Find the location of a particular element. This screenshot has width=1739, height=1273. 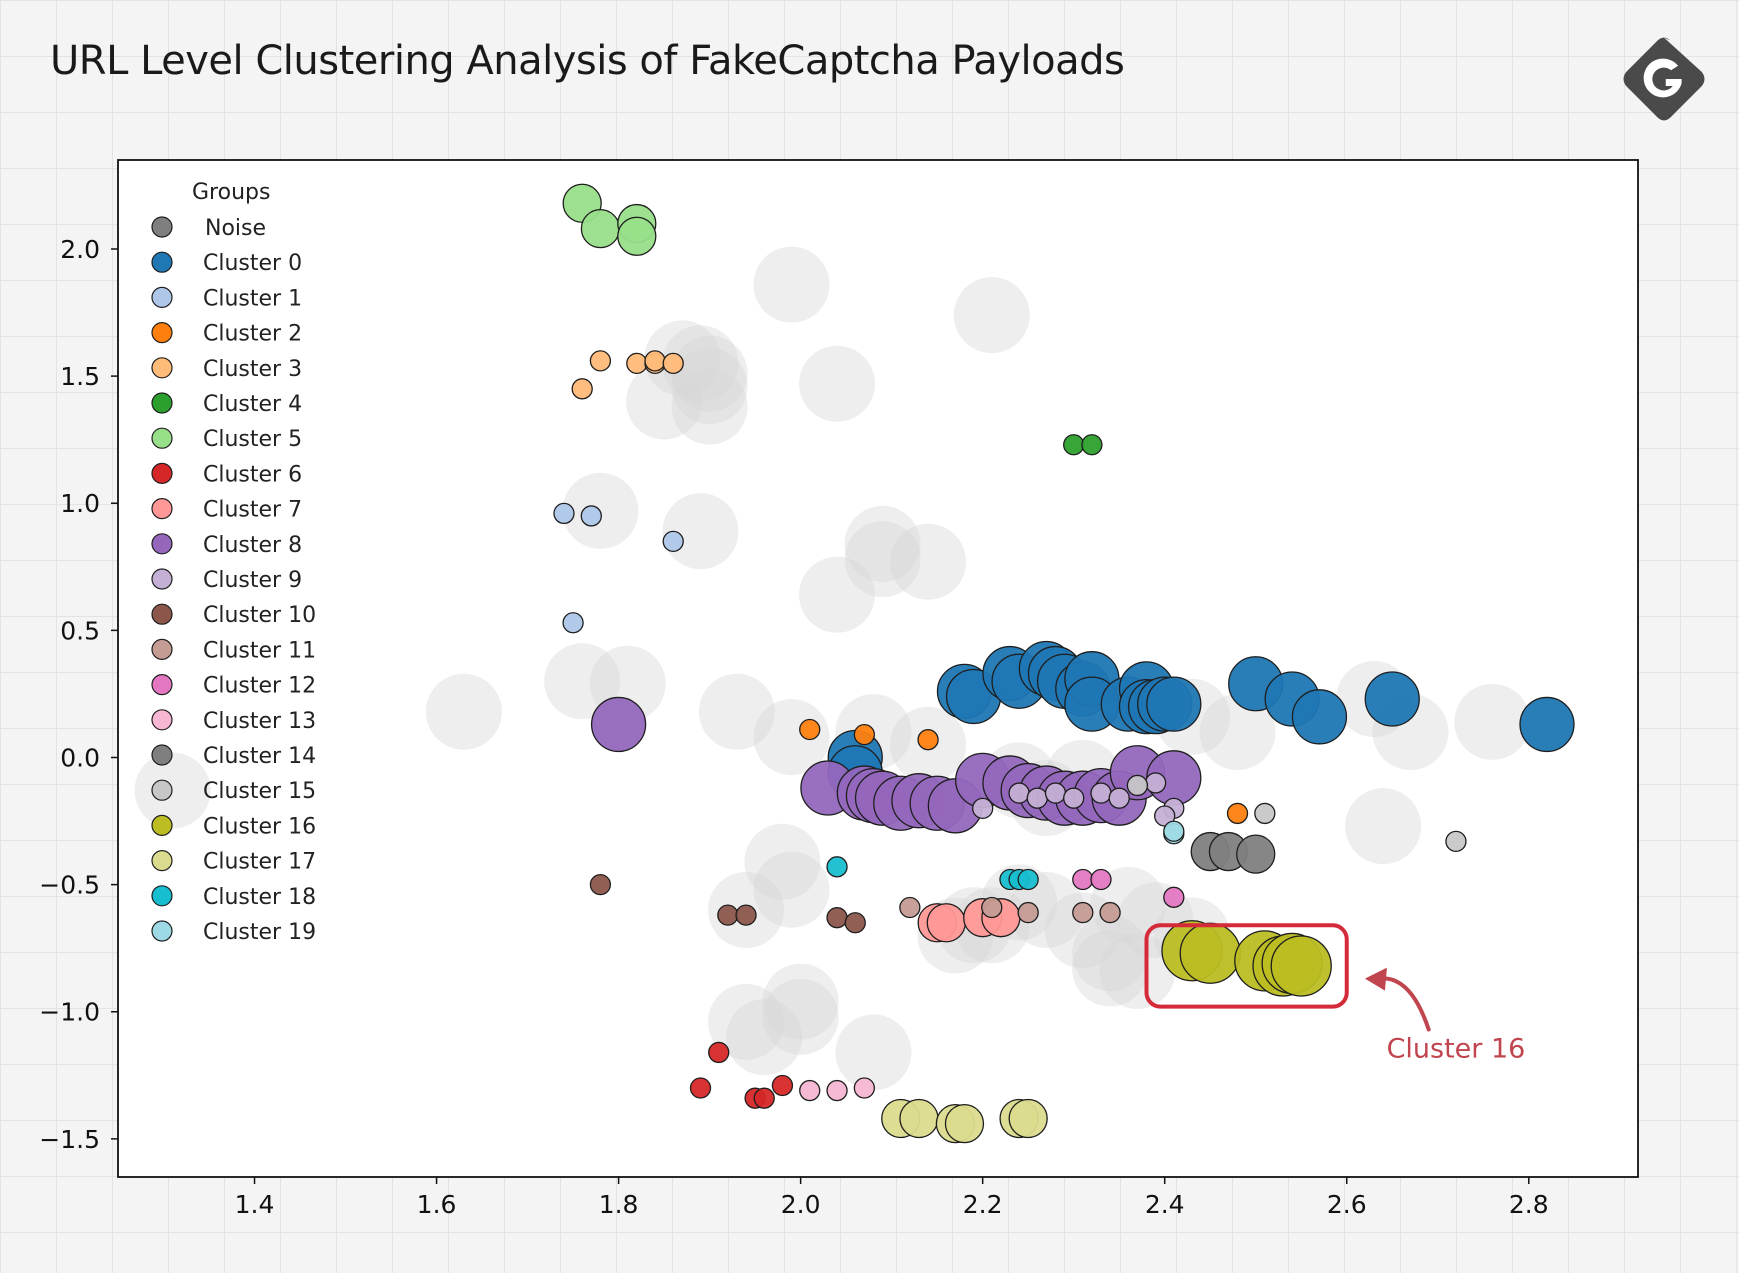

legend-label-cluster-14: Cluster 14 is located at coordinates (259, 756).